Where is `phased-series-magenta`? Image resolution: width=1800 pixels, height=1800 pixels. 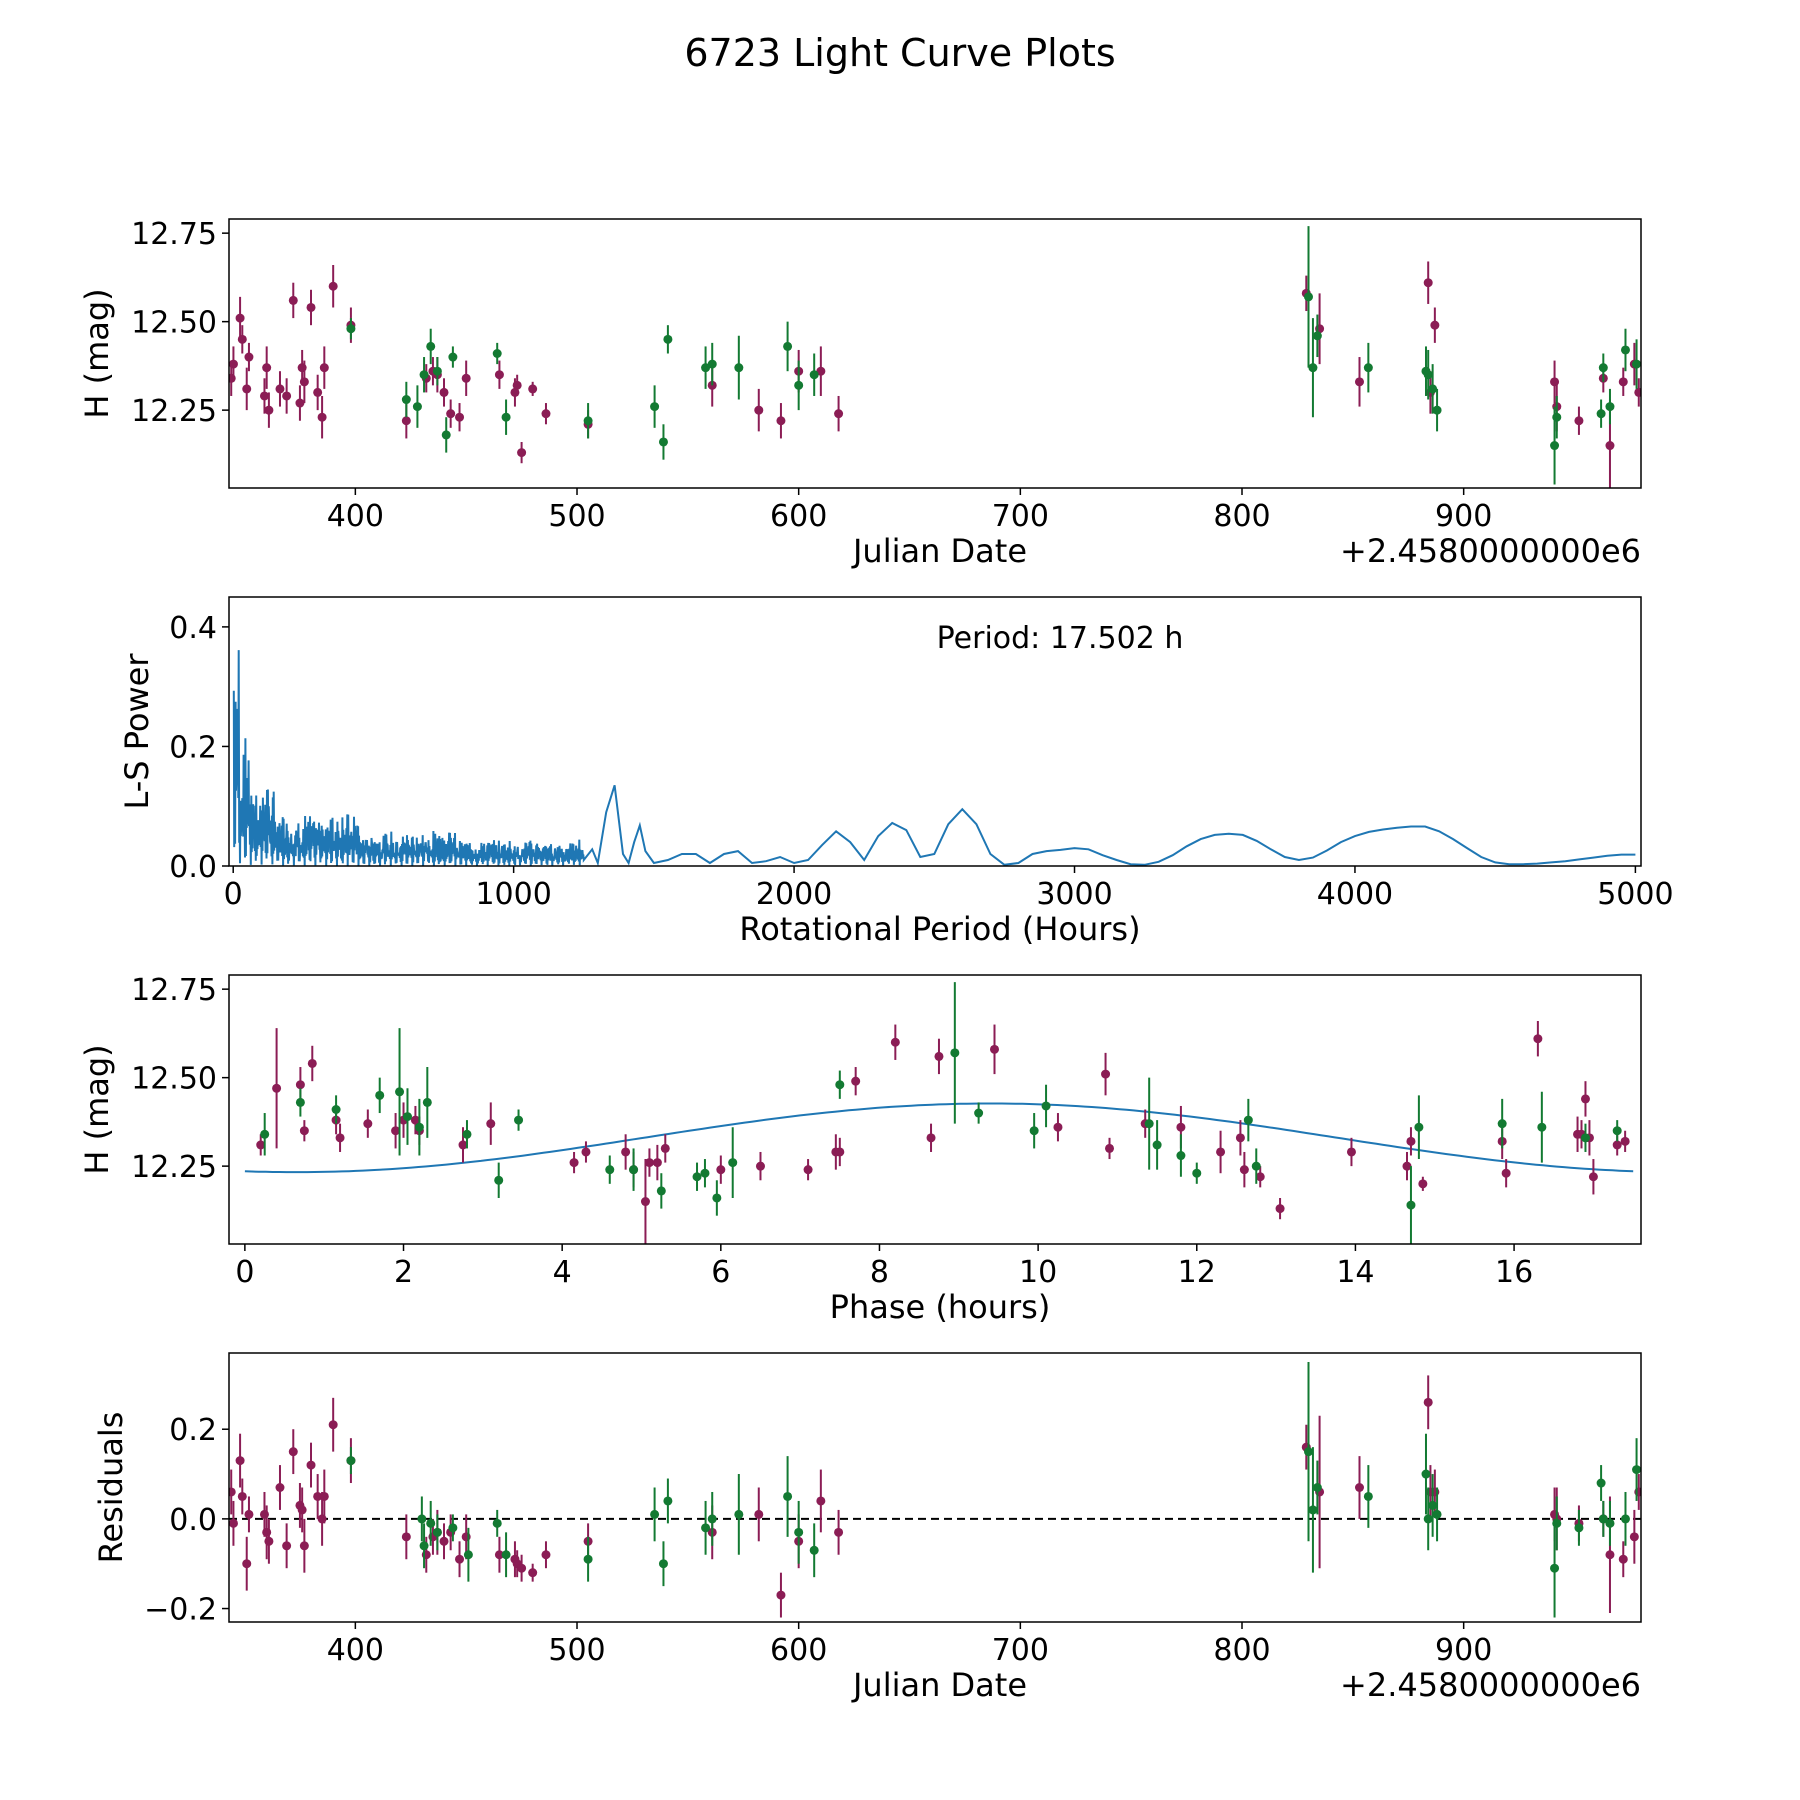
phased-series-magenta is located at coordinates (943, 1132).